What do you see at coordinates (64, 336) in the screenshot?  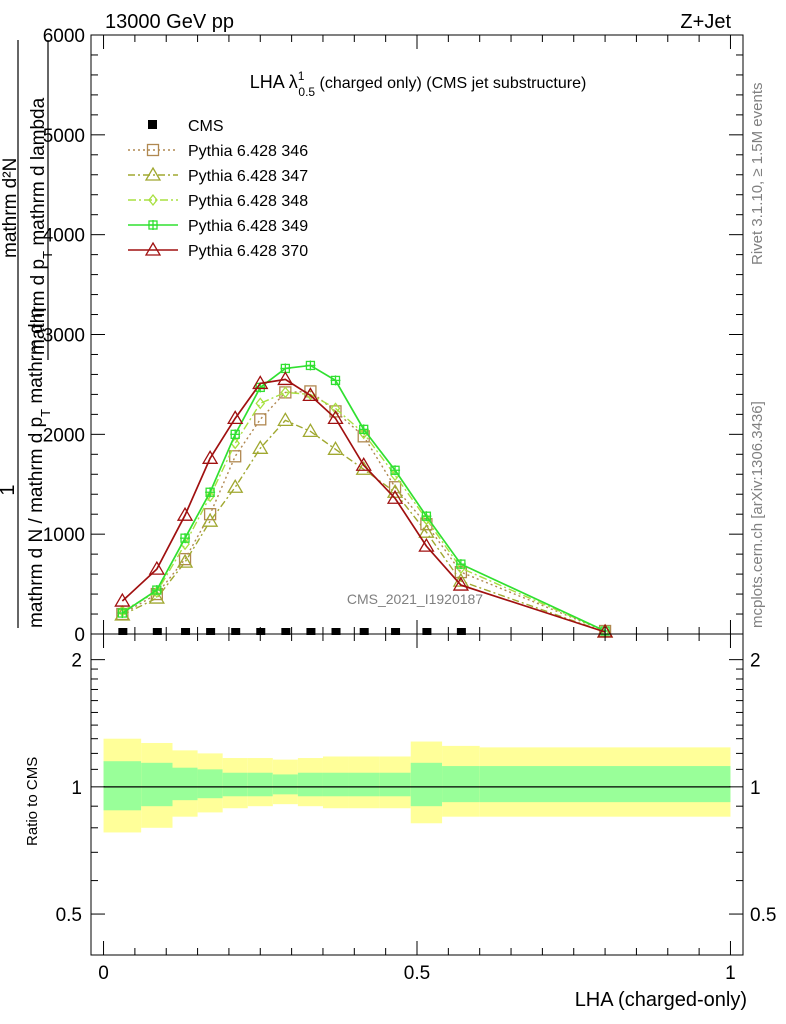 I see `main-y-tick-label: 3000` at bounding box center [64, 336].